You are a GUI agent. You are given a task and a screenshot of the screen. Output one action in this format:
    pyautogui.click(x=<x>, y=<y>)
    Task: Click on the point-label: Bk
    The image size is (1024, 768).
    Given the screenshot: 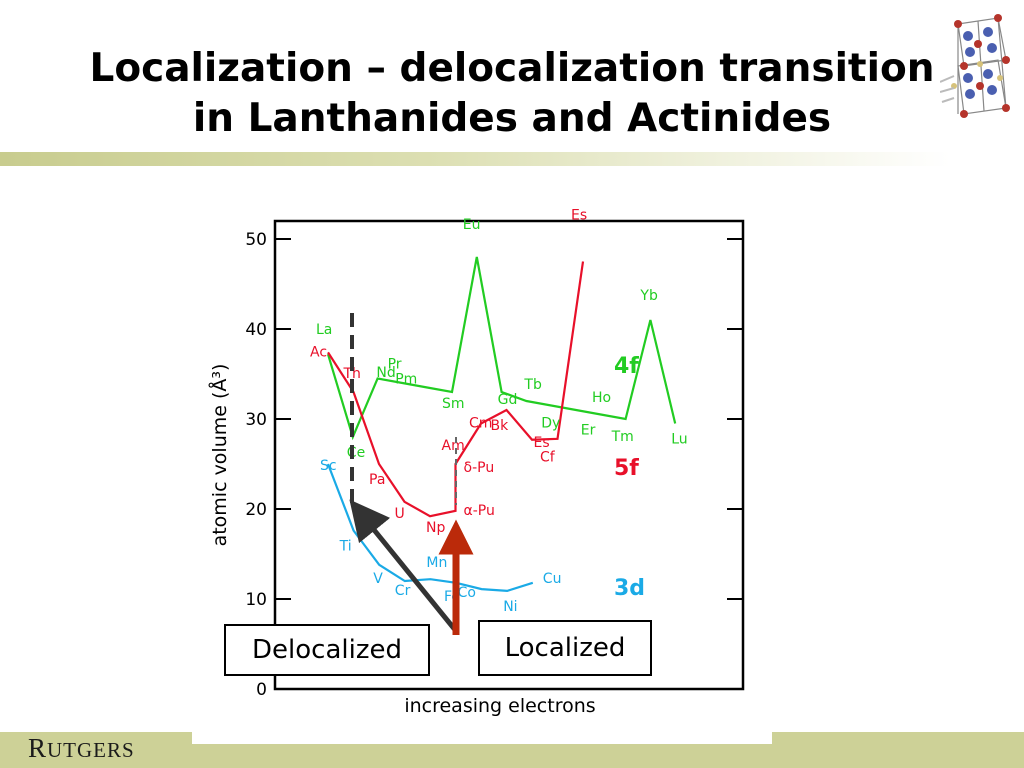 What is the action you would take?
    pyautogui.click(x=500, y=426)
    